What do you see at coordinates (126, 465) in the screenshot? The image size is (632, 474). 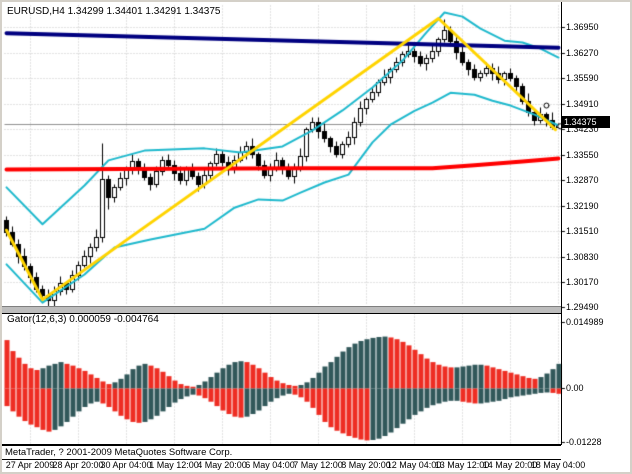 I see `time-tick-label: 30 Apr 04:00` at bounding box center [126, 465].